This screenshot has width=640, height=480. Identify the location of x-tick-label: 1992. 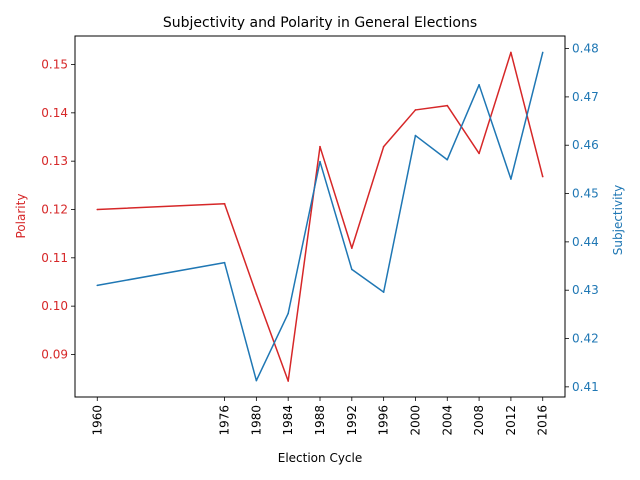
(352, 420).